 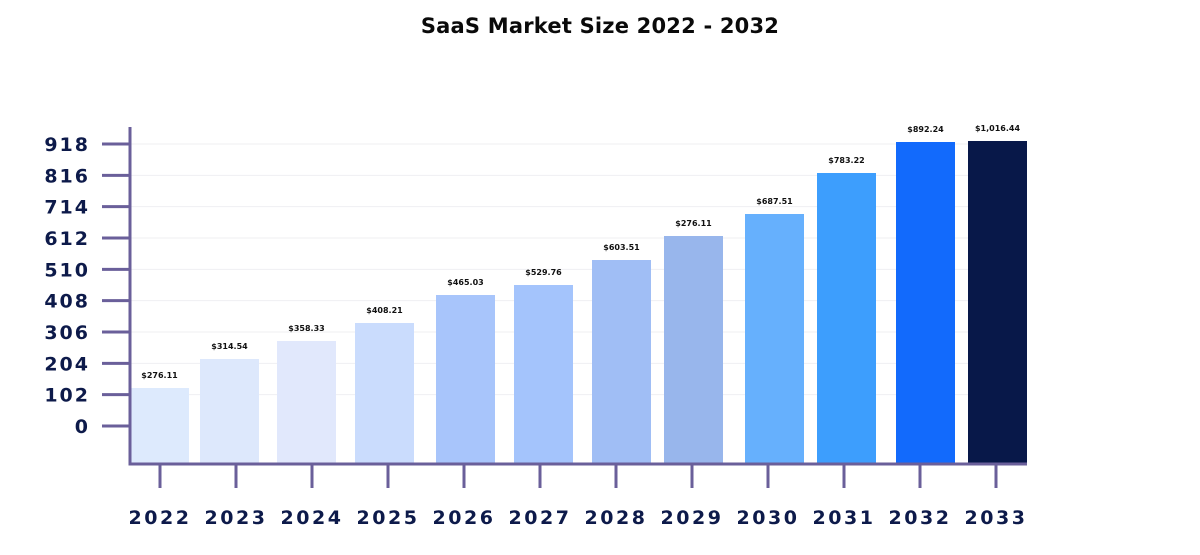 What do you see at coordinates (67, 208) in the screenshot?
I see `y-tick-label: 714` at bounding box center [67, 208].